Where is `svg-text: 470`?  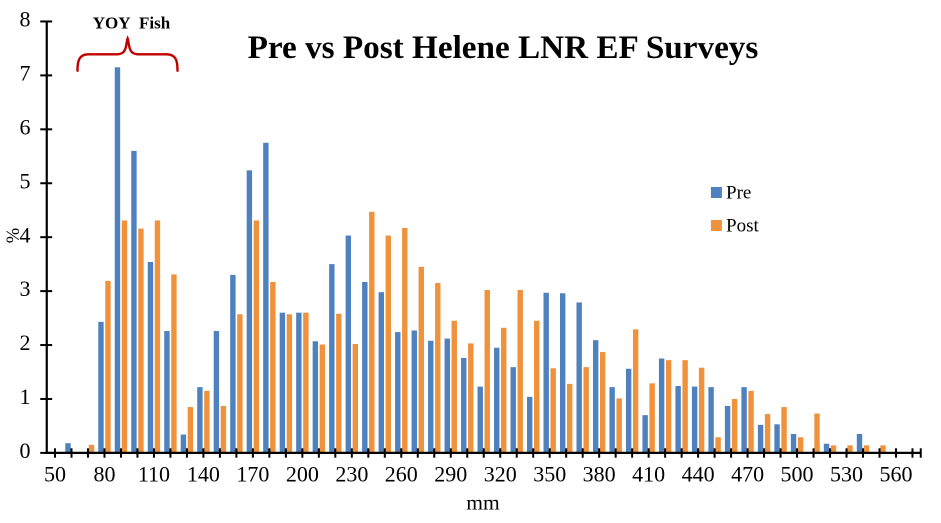
svg-text: 470 is located at coordinates (747, 474).